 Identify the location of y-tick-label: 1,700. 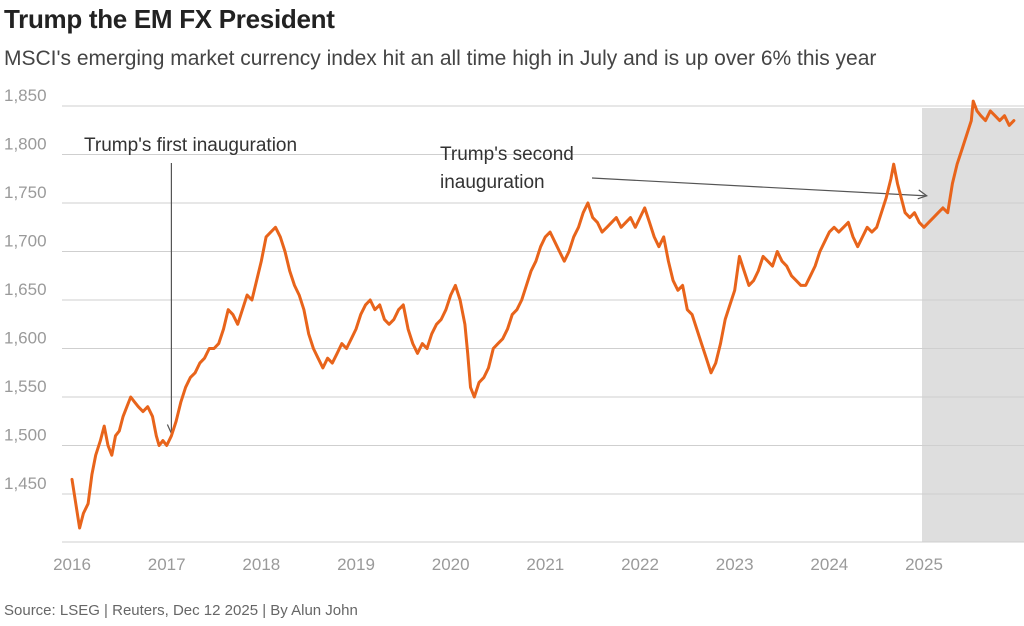
(25, 241).